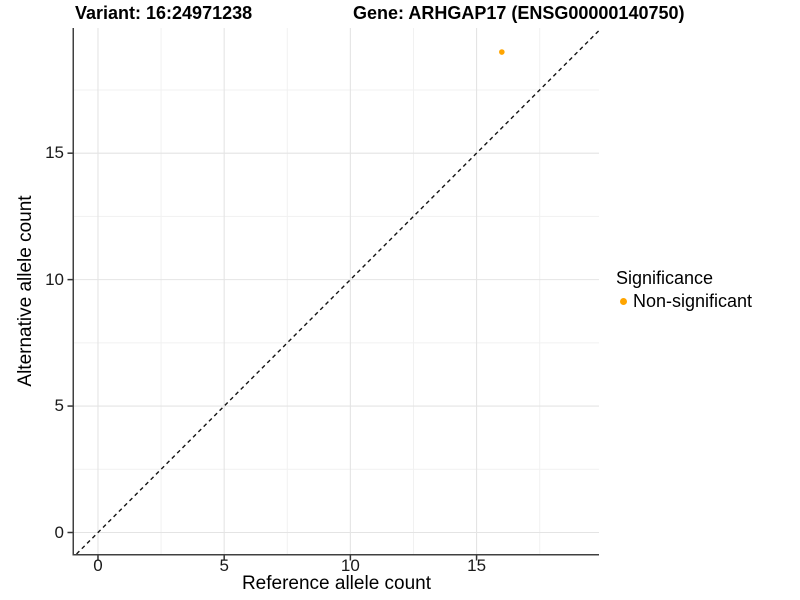 The width and height of the screenshot is (800, 600). What do you see at coordinates (693, 301) in the screenshot?
I see `legend-item-label: Non-significant` at bounding box center [693, 301].